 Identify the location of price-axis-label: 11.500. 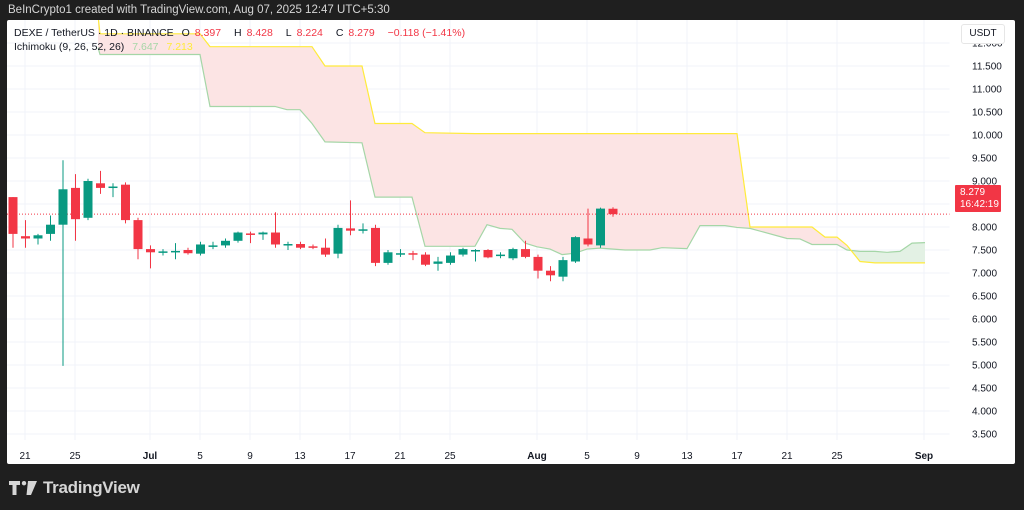
(987, 67).